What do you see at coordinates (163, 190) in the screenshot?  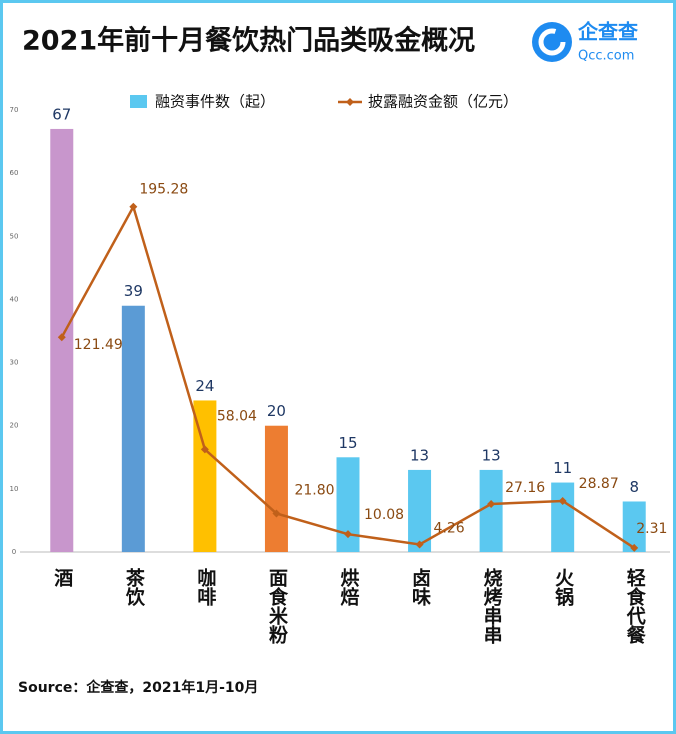 I see `data-label: 195.28` at bounding box center [163, 190].